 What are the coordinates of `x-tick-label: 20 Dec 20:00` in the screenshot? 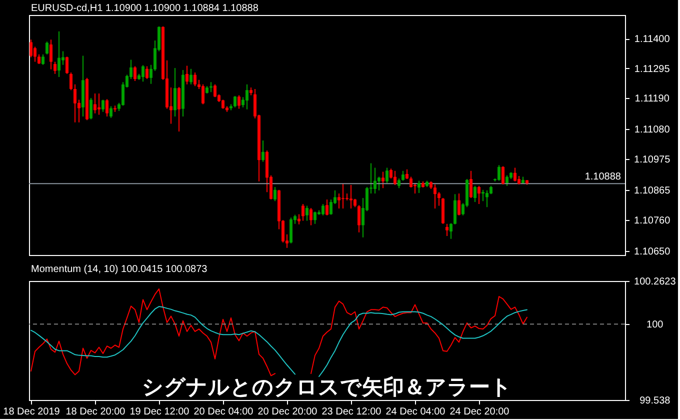 It's located at (288, 412).